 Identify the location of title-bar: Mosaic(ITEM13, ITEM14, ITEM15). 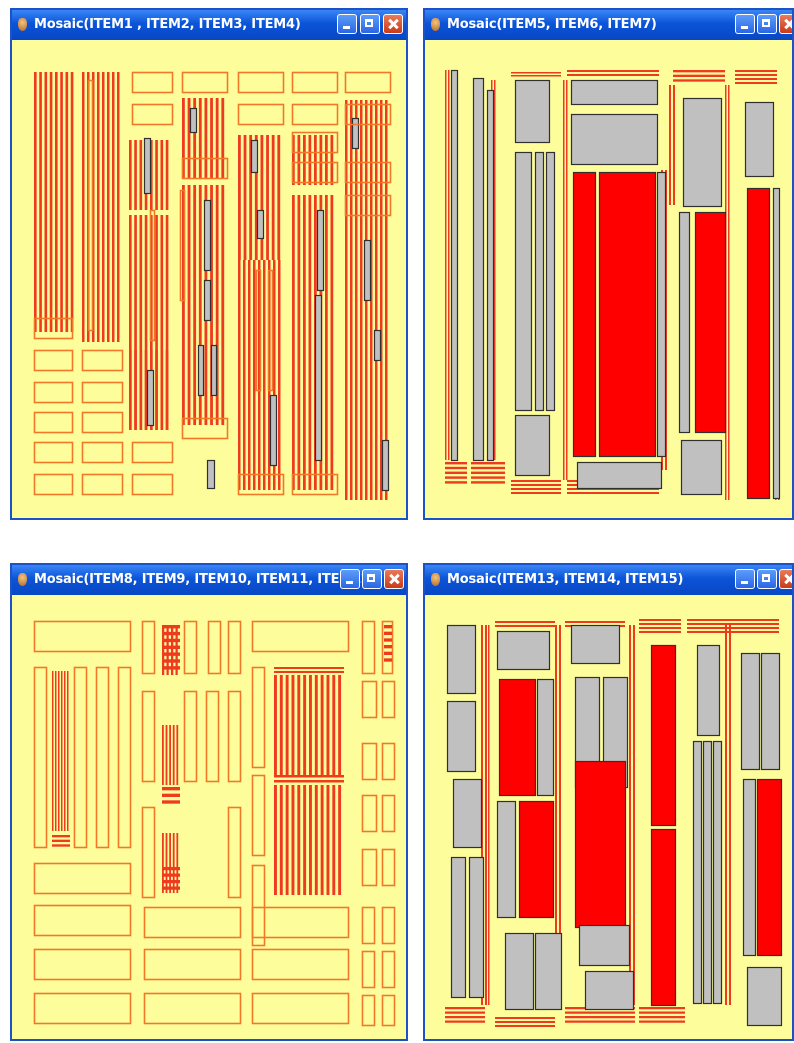
(608, 580).